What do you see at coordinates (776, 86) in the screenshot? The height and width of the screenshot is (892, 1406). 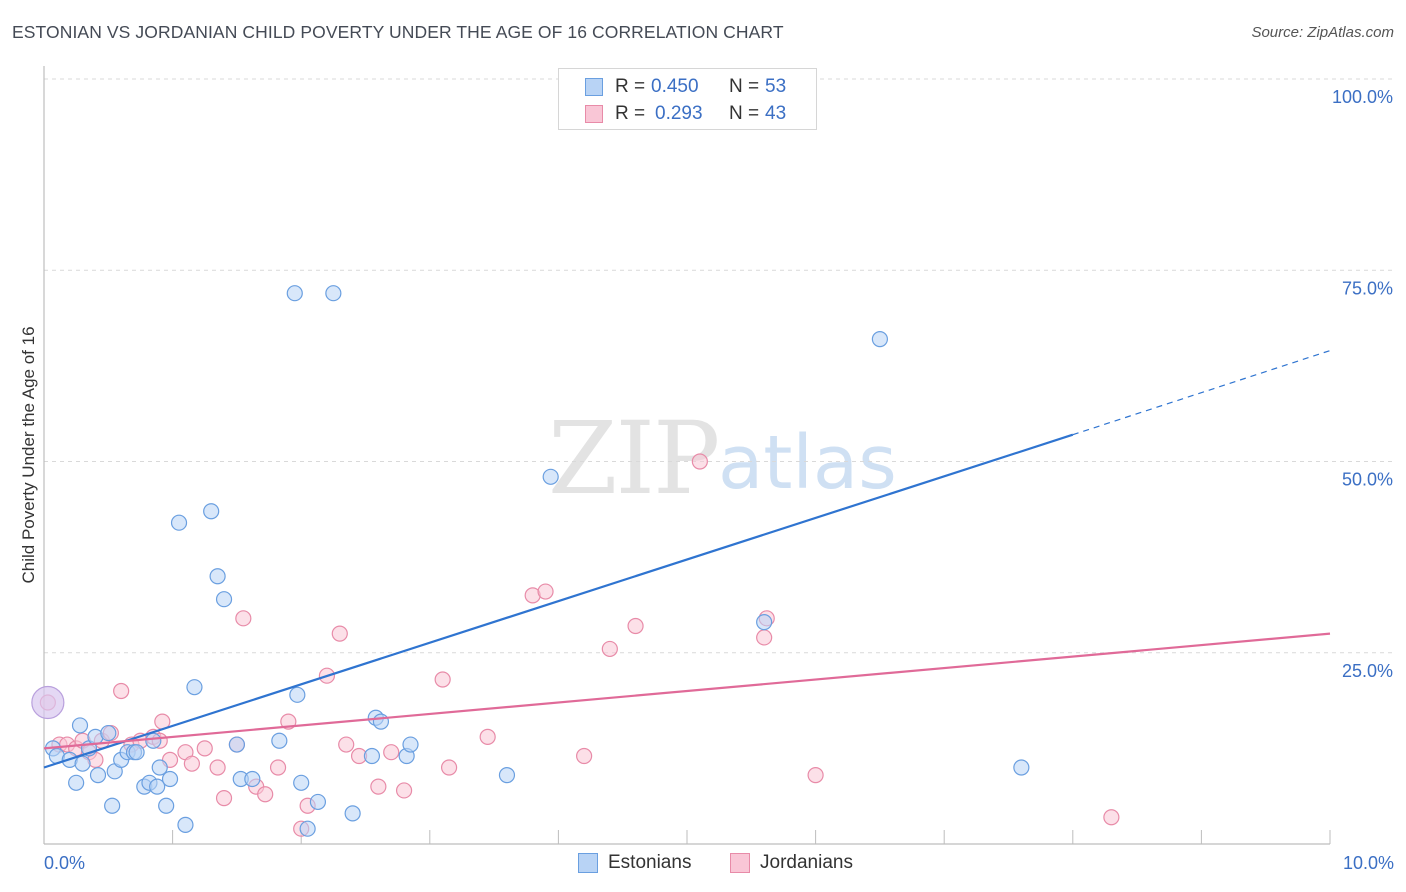 I see `estonians-n-value: 53` at bounding box center [776, 86].